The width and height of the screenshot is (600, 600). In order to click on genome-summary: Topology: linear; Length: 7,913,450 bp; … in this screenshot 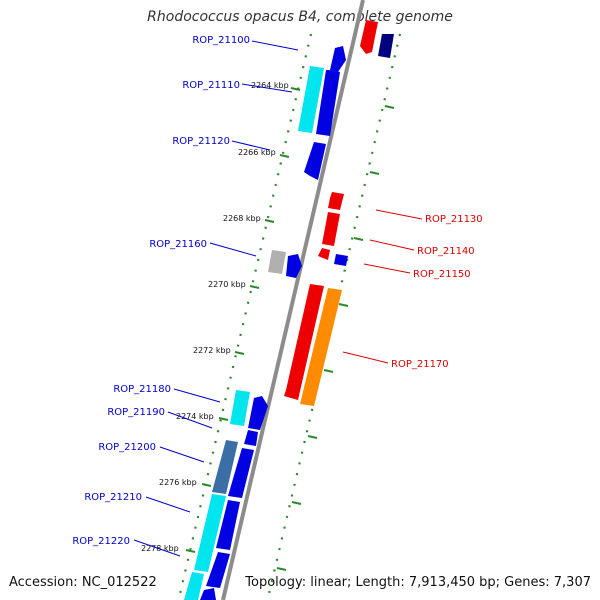, I will do `click(418, 582)`.